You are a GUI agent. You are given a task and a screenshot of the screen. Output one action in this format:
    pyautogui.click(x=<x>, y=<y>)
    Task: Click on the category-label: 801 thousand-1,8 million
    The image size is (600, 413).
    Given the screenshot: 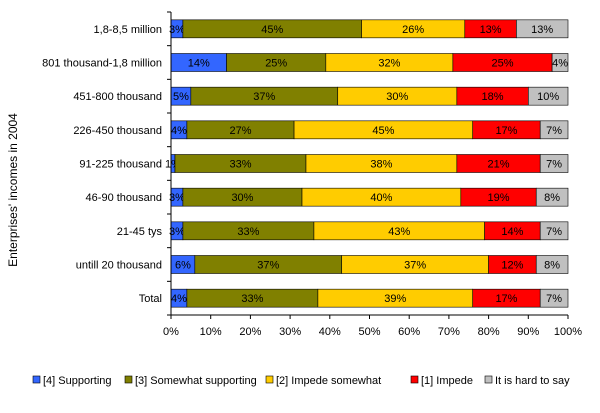 What is the action you would take?
    pyautogui.click(x=102, y=64)
    